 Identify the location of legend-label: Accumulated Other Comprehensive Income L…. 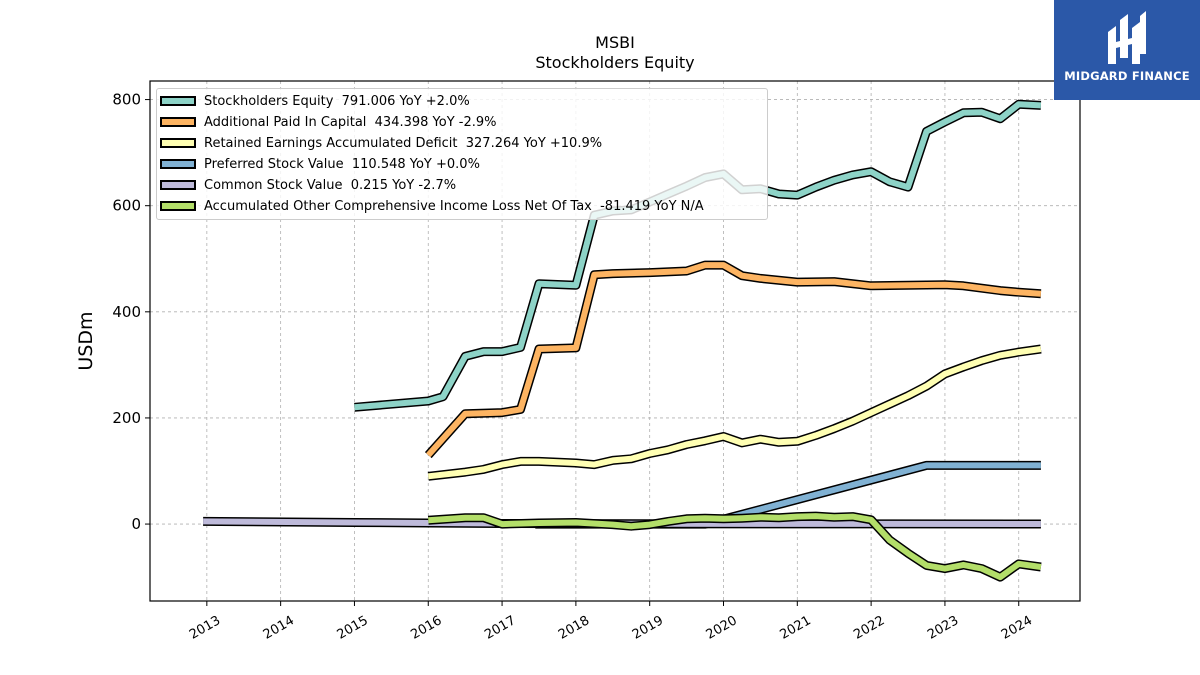
(454, 206).